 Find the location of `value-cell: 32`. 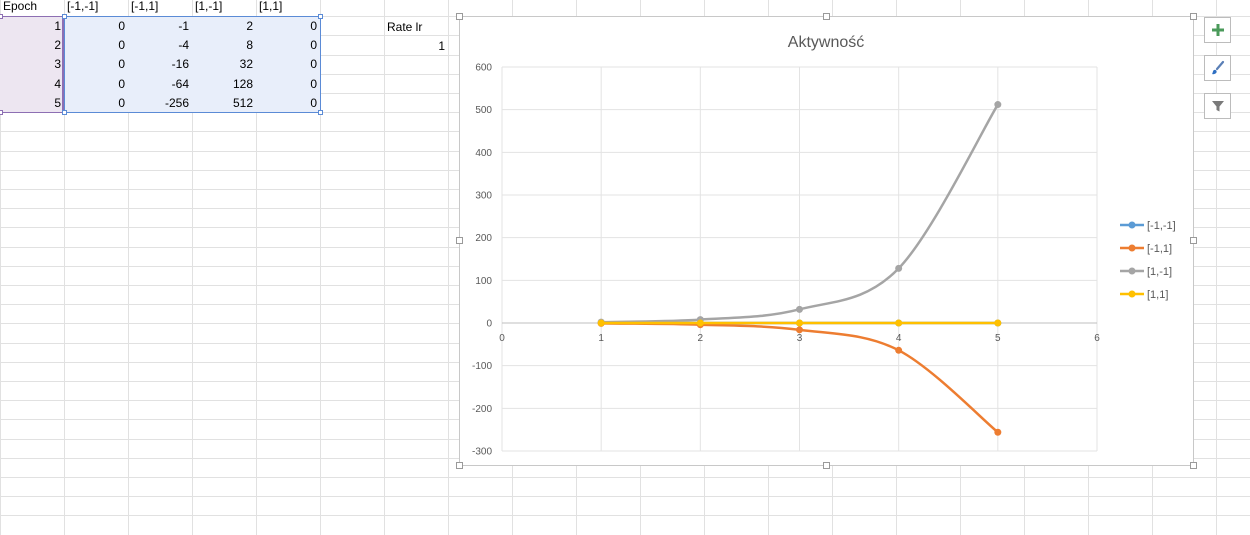

value-cell: 32 is located at coordinates (246, 64).